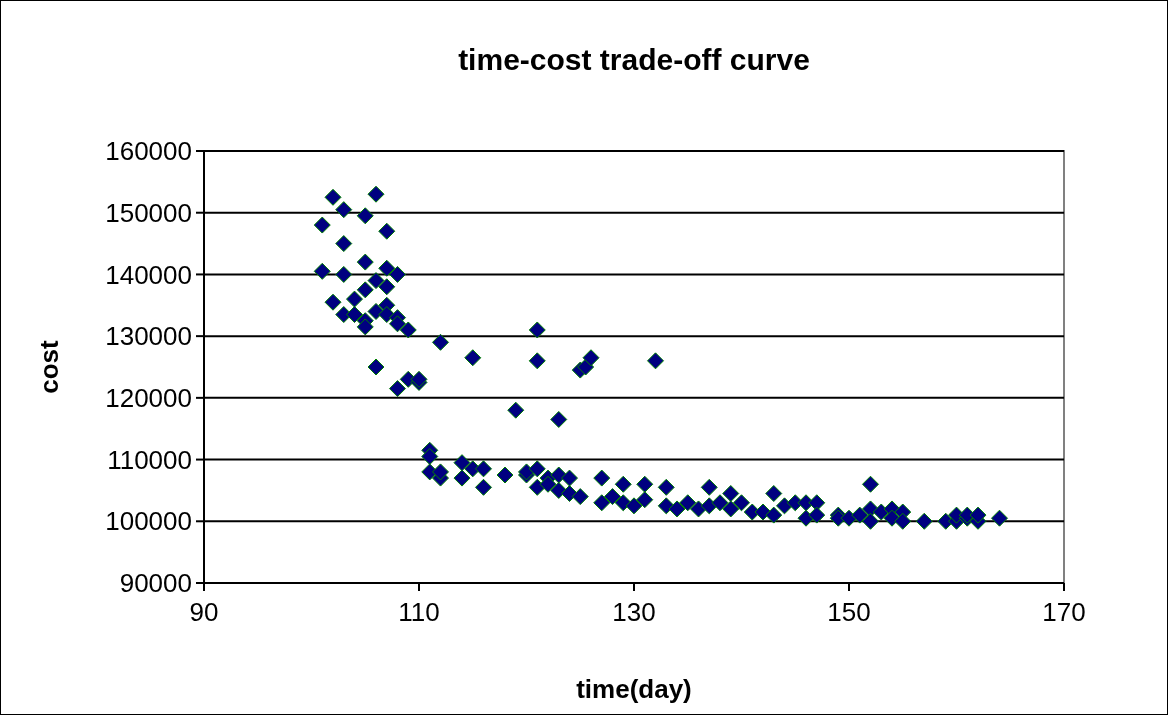 The image size is (1172, 719). Describe the element at coordinates (148, 212) in the screenshot. I see `y-tick-label: 150000` at that location.